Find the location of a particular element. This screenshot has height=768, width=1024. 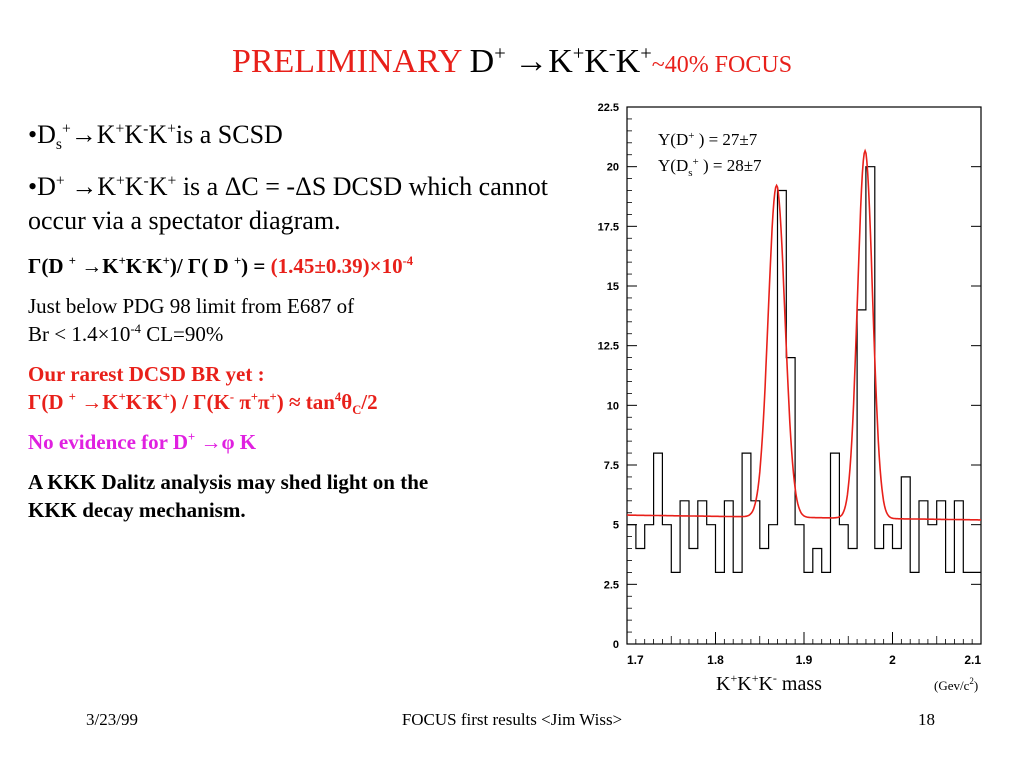

x-tick-label: 1.8 is located at coordinates (715, 660).